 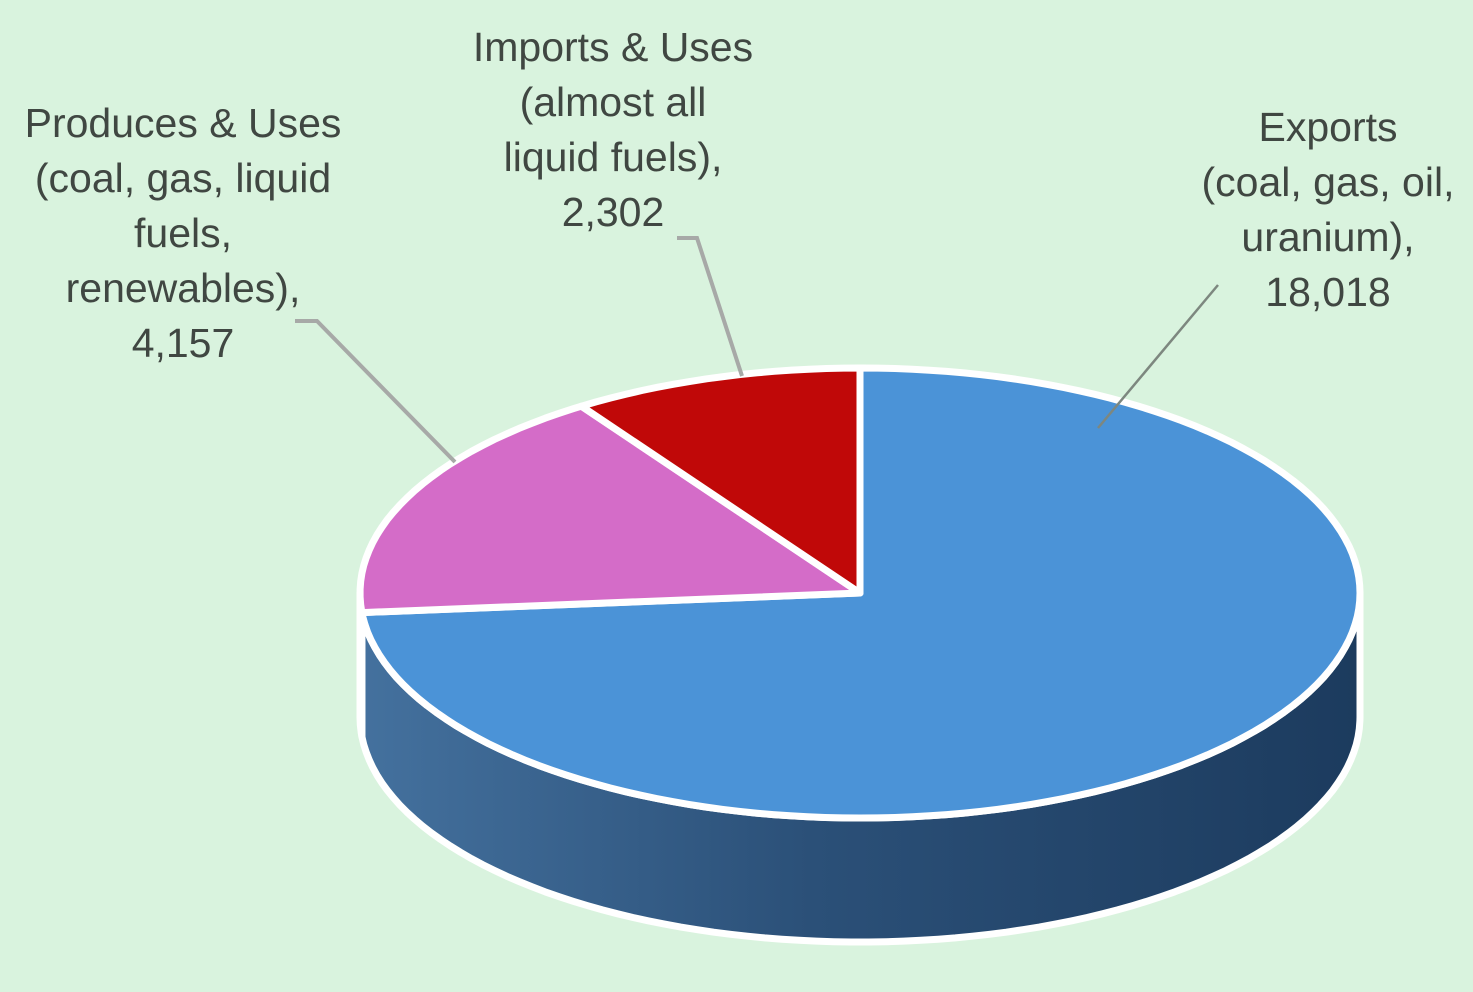 What do you see at coordinates (376, 391) in the screenshot?
I see `leader-line-produces` at bounding box center [376, 391].